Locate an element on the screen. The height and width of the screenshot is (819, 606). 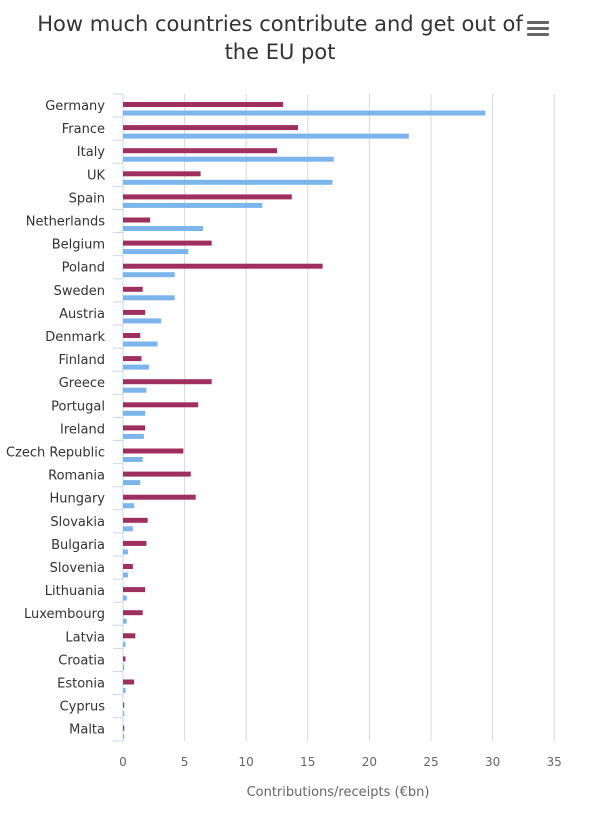
category-label: Luxembourg is located at coordinates (64, 614).